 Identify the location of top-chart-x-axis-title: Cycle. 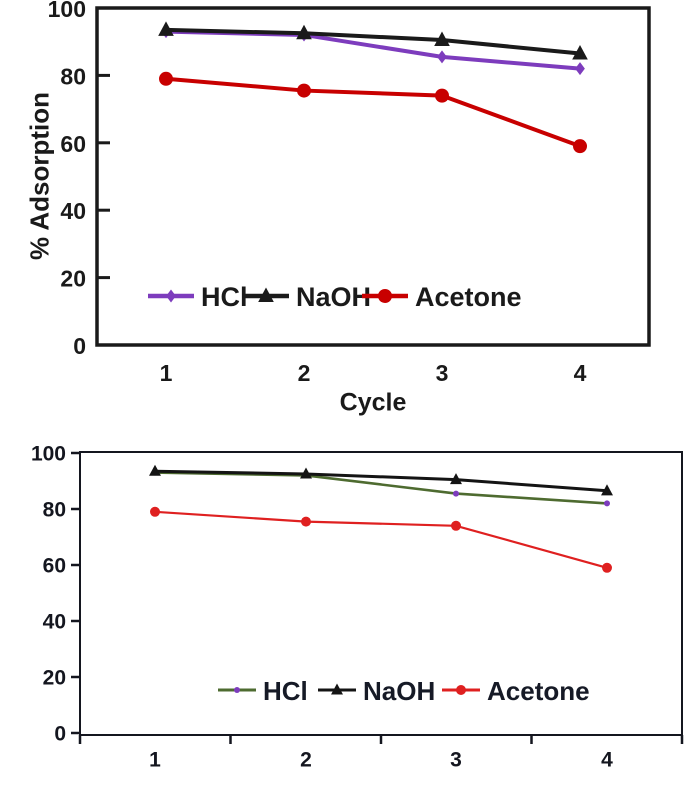
(373, 402).